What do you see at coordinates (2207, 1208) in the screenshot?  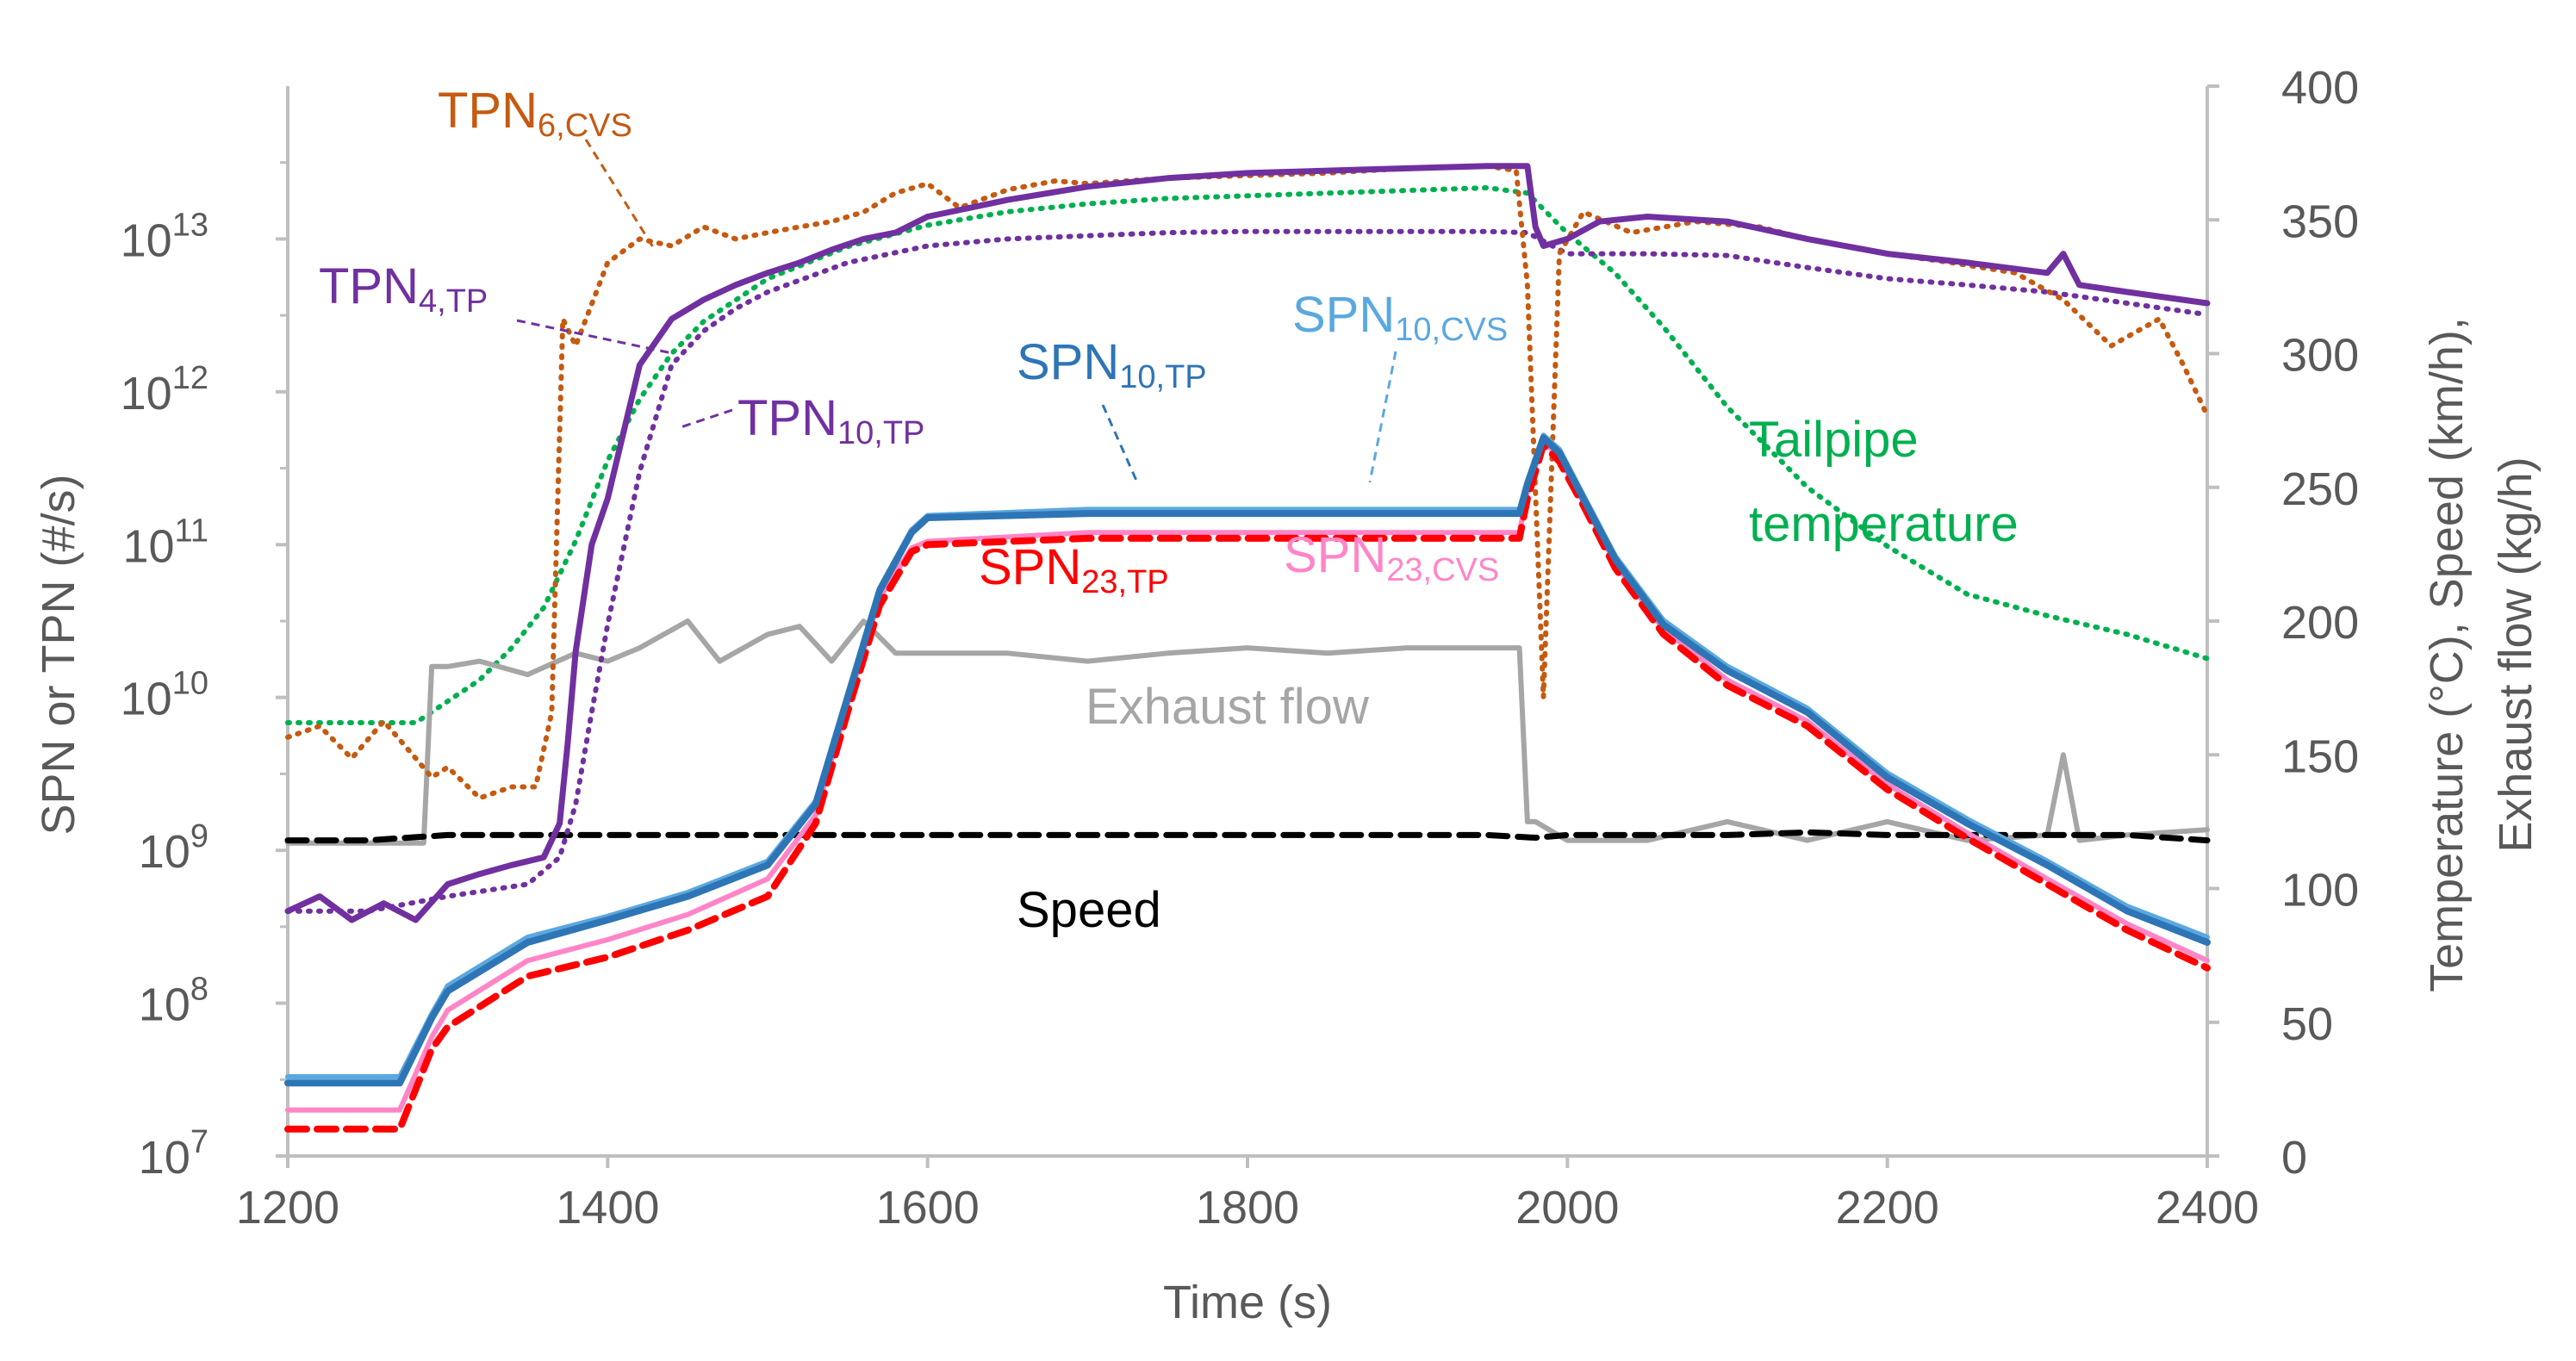 I see `x-tick-label: 2400` at bounding box center [2207, 1208].